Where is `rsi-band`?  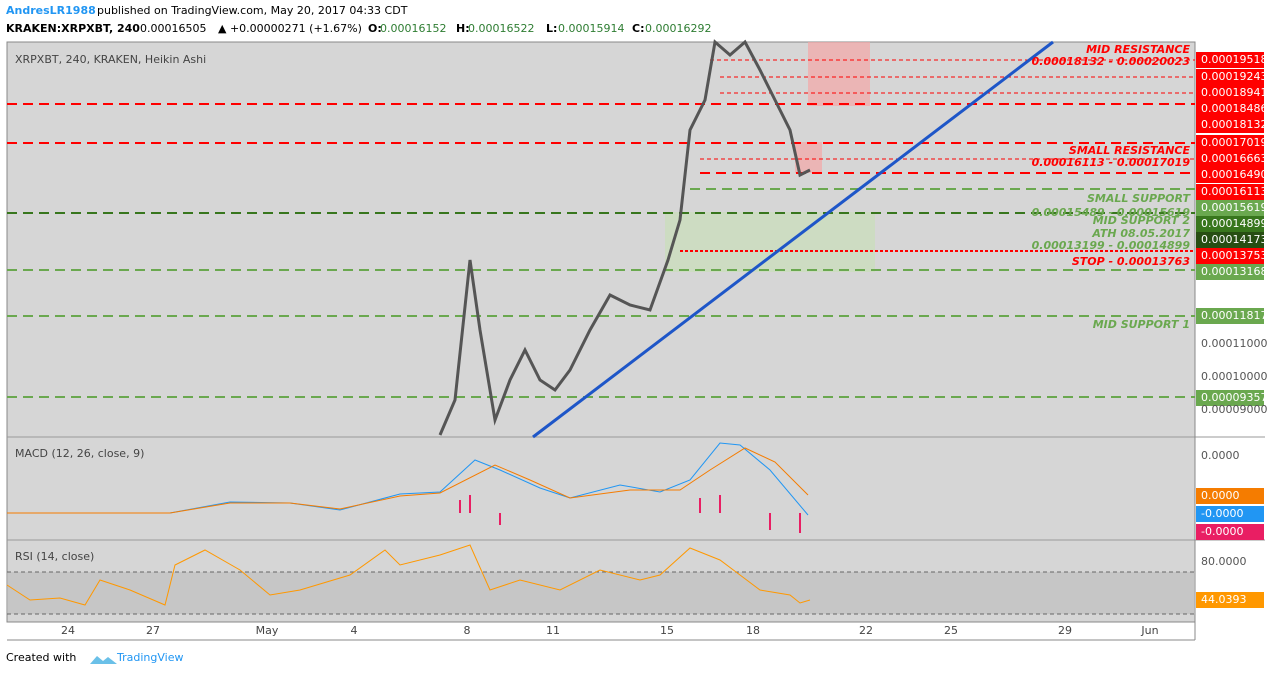 rsi-band is located at coordinates (601, 593).